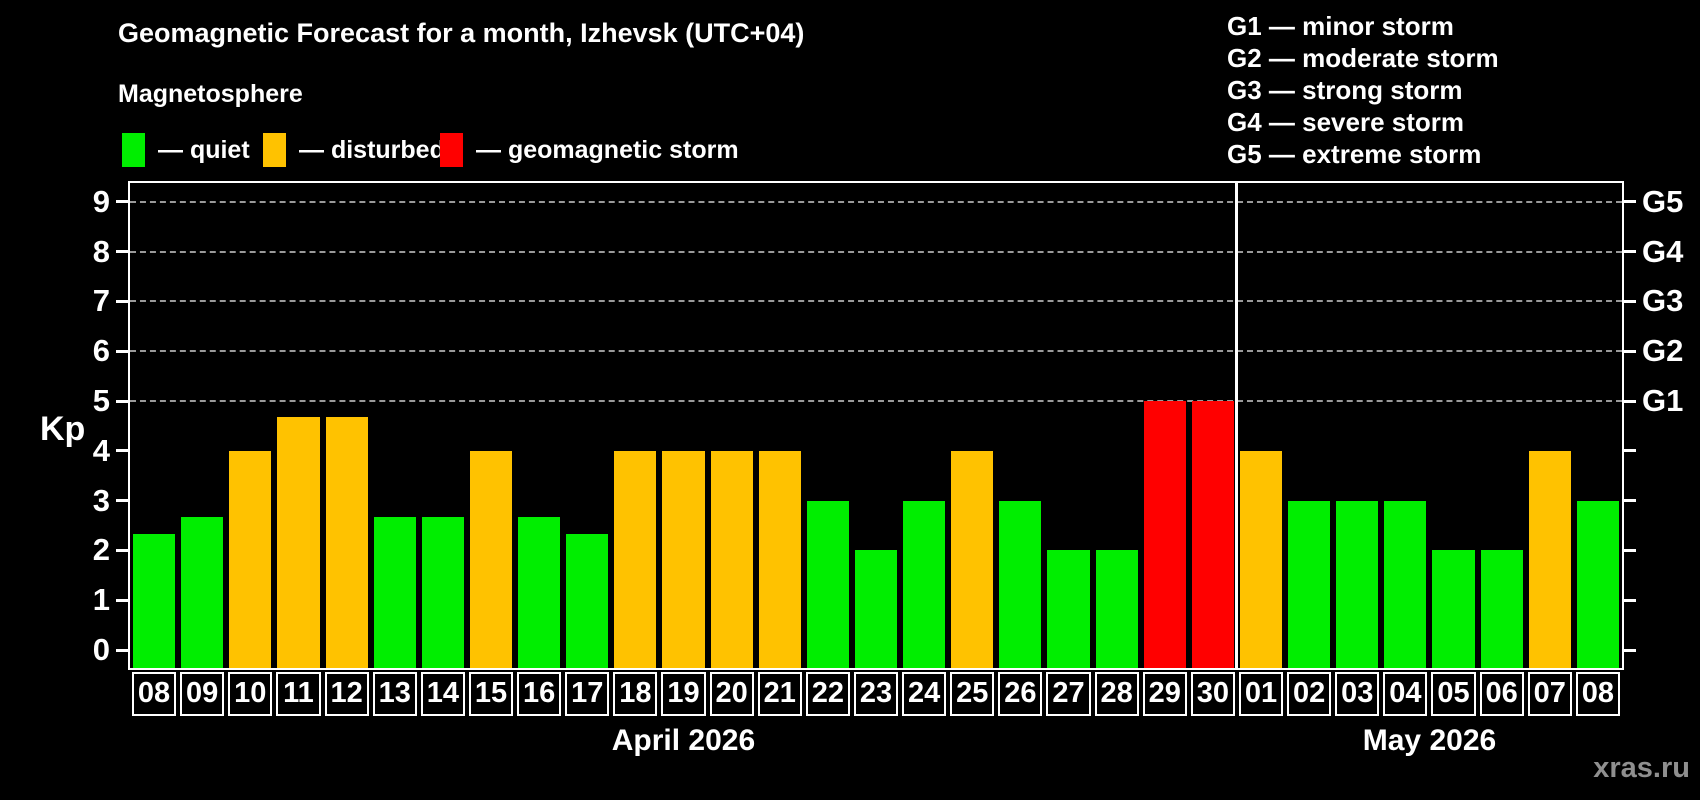 The image size is (1700, 800). I want to click on y-tick-label-7: 7, so click(101, 301).